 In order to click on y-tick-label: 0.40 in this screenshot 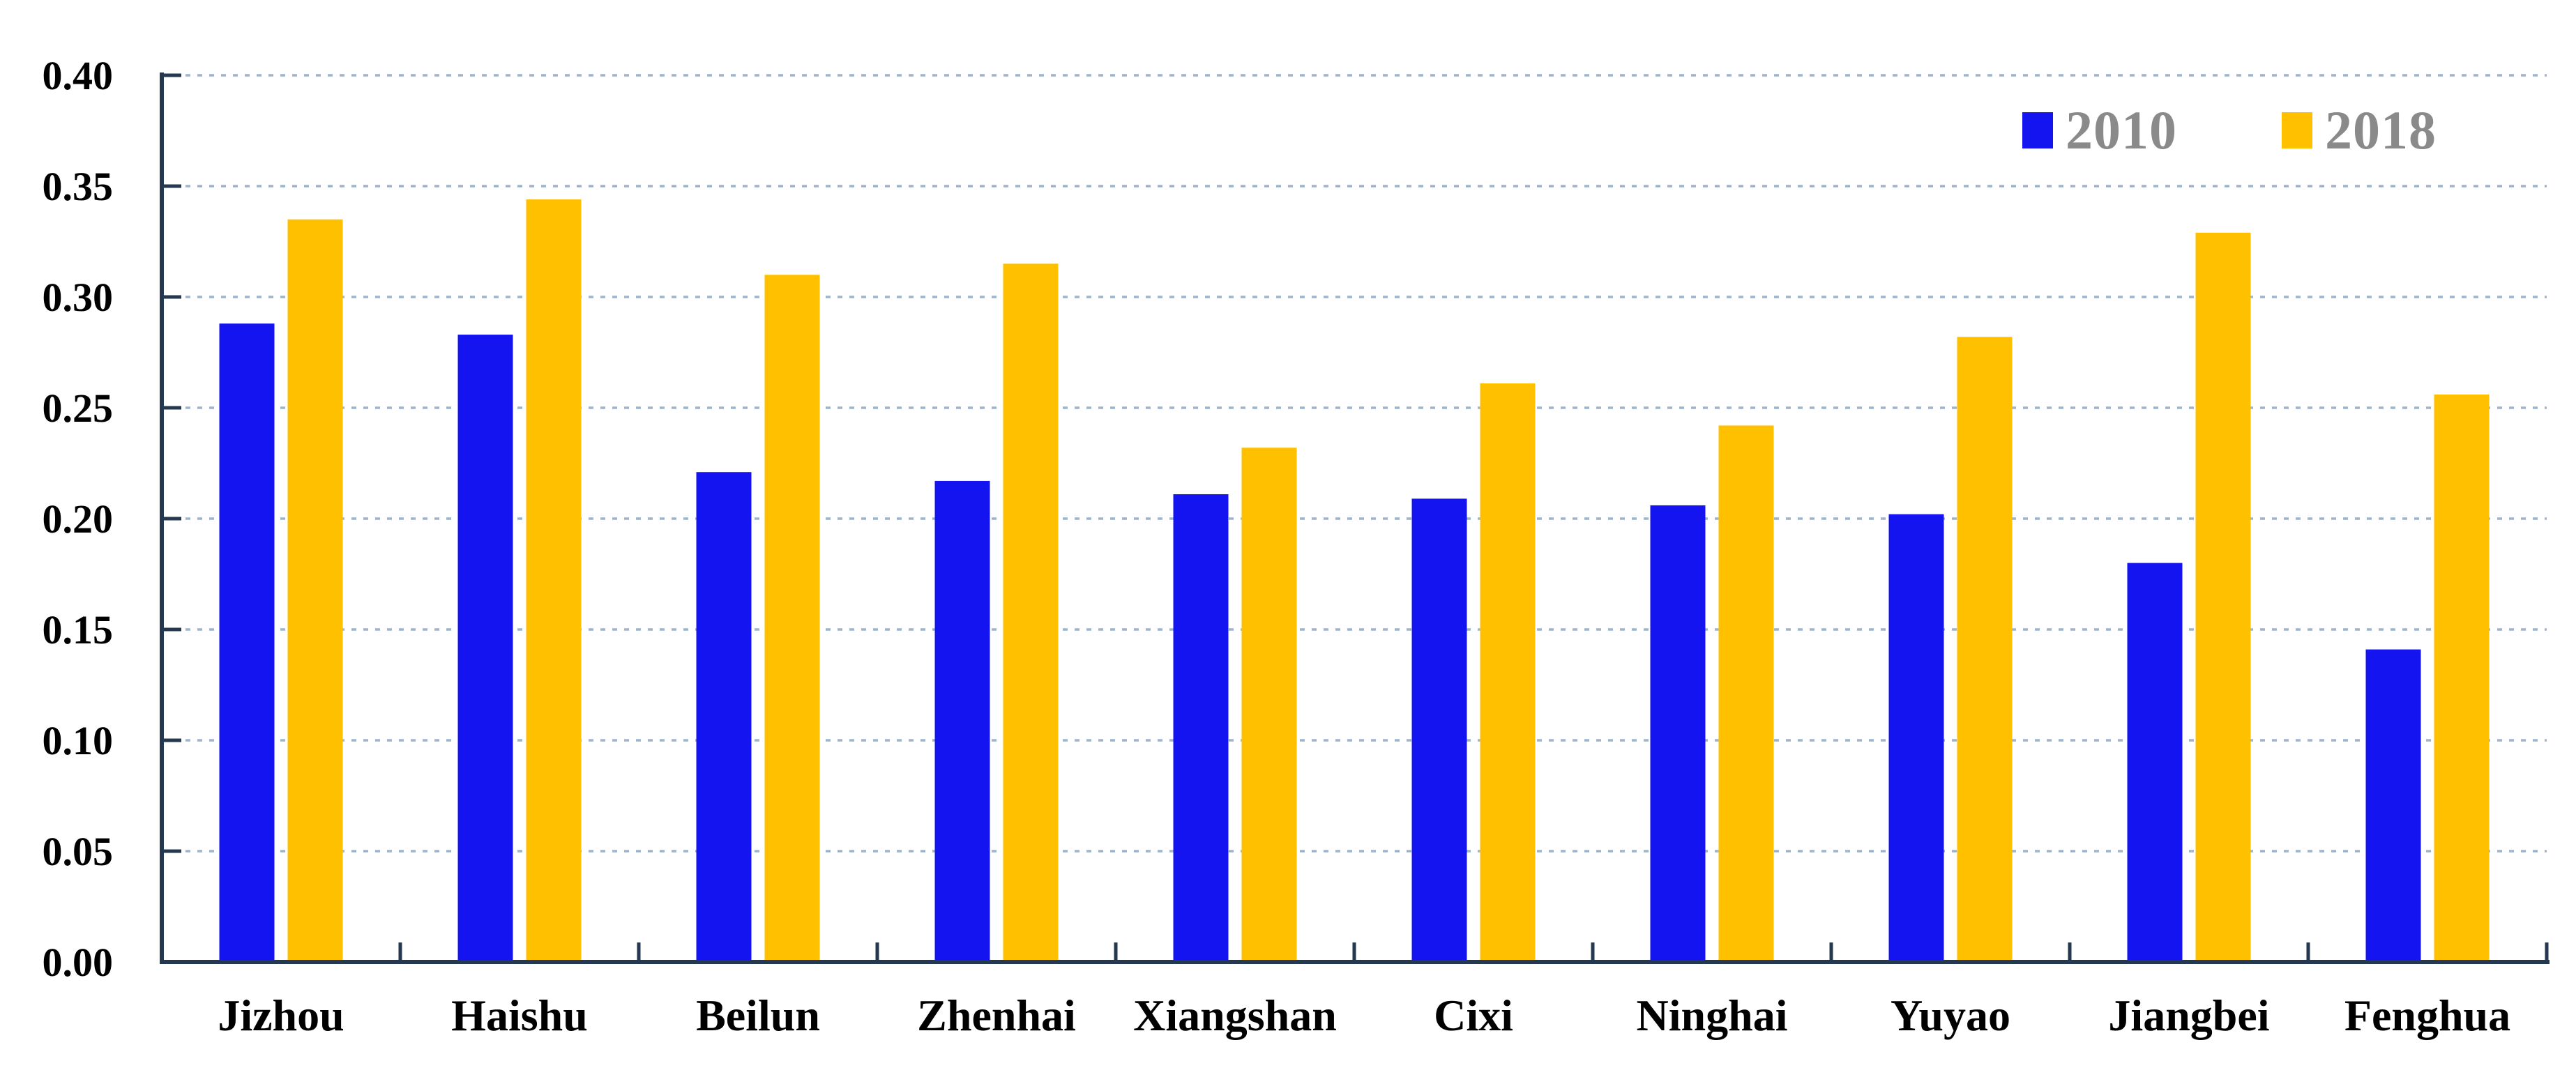, I will do `click(78, 76)`.